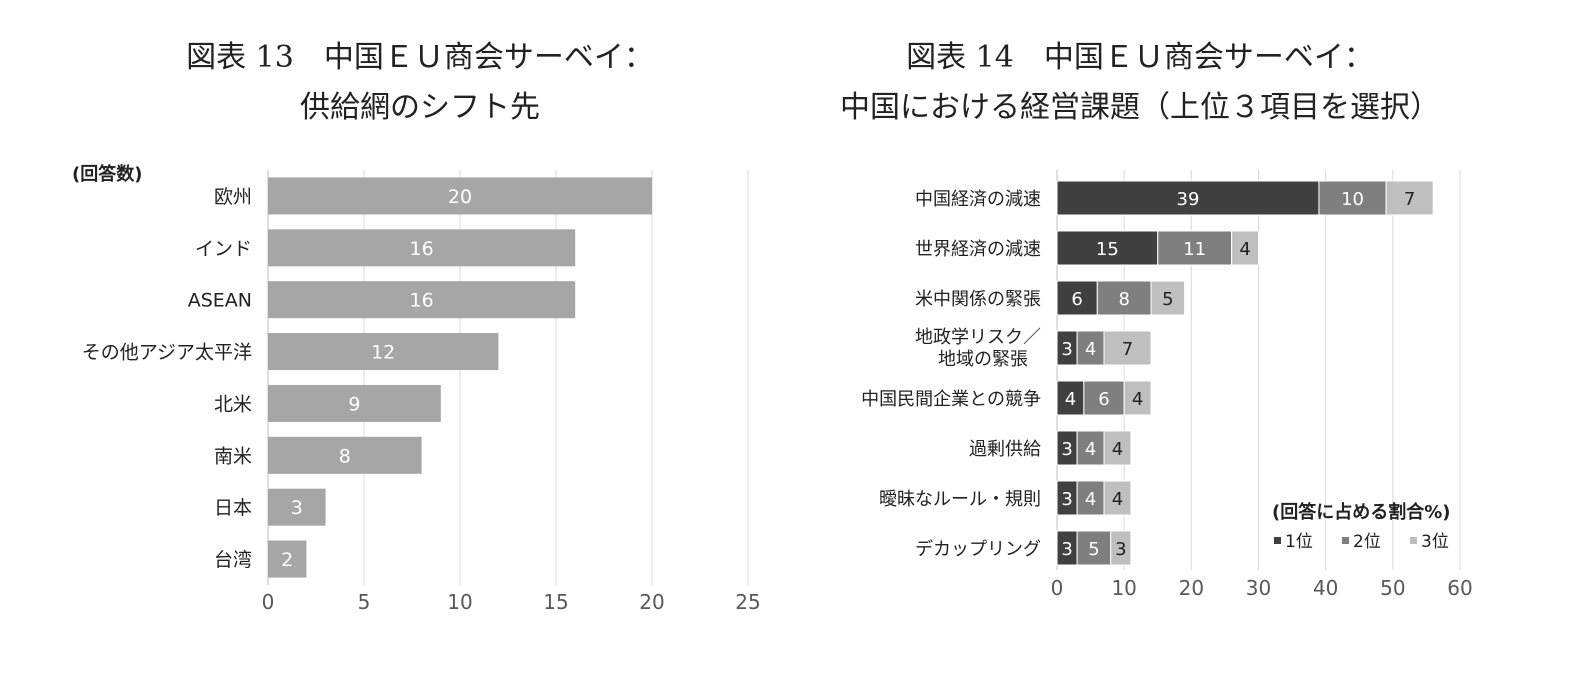 The width and height of the screenshot is (1593, 689). What do you see at coordinates (459, 602) in the screenshot?
I see `chart13-x-tick-label: 10` at bounding box center [459, 602].